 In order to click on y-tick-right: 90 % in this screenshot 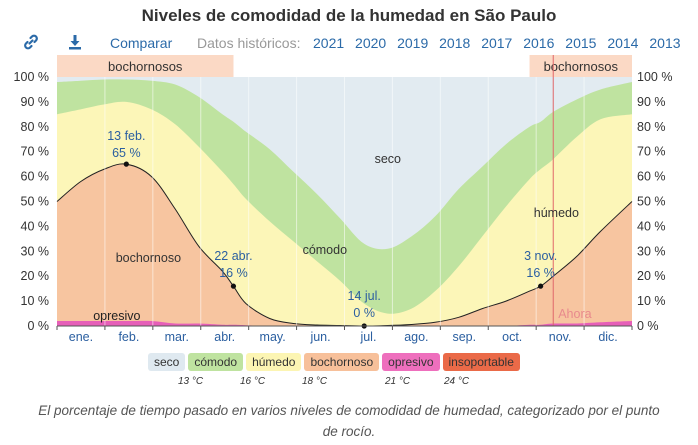, I will do `click(651, 102)`.